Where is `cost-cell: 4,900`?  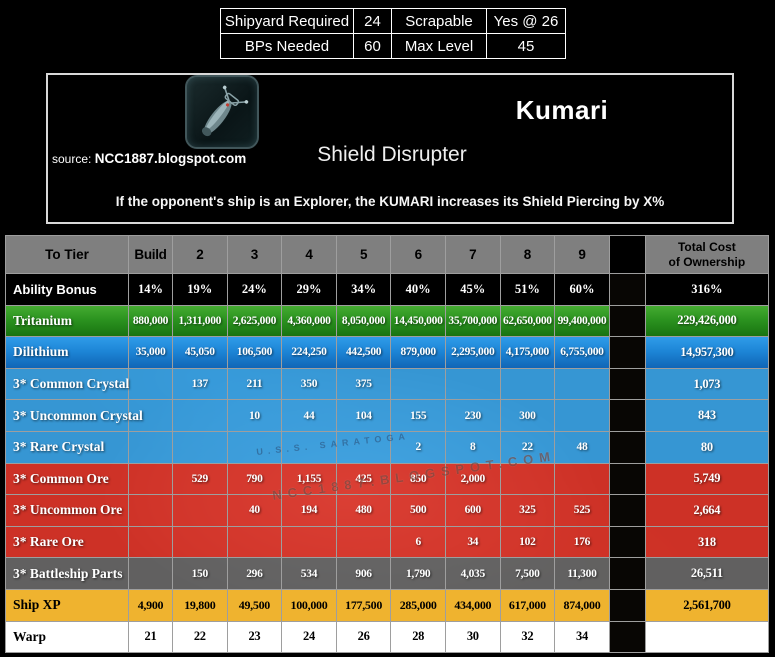
cost-cell: 4,900 is located at coordinates (151, 605).